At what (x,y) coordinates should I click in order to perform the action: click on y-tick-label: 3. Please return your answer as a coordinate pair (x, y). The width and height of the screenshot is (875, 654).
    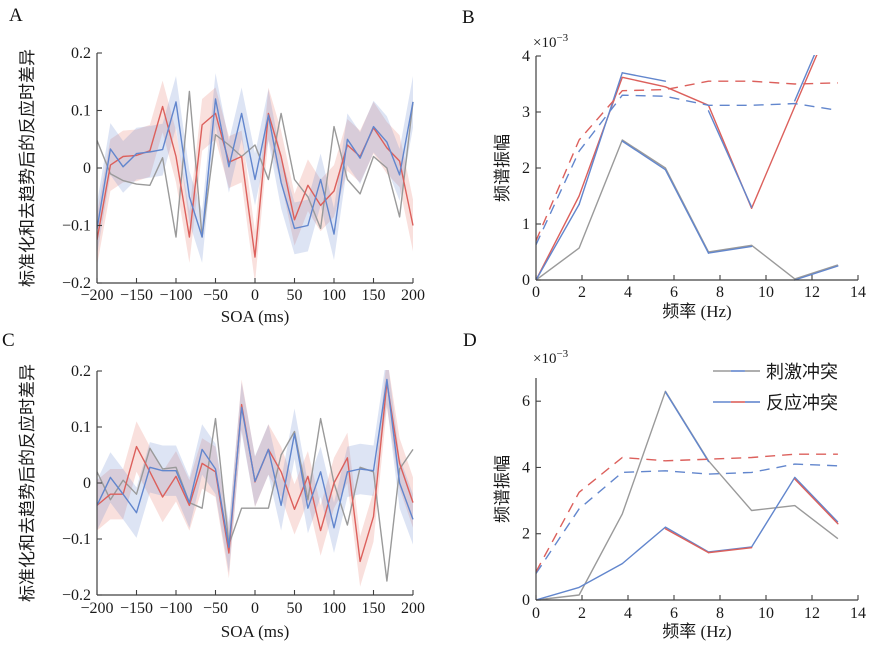
    Looking at the image, I should click on (526, 112).